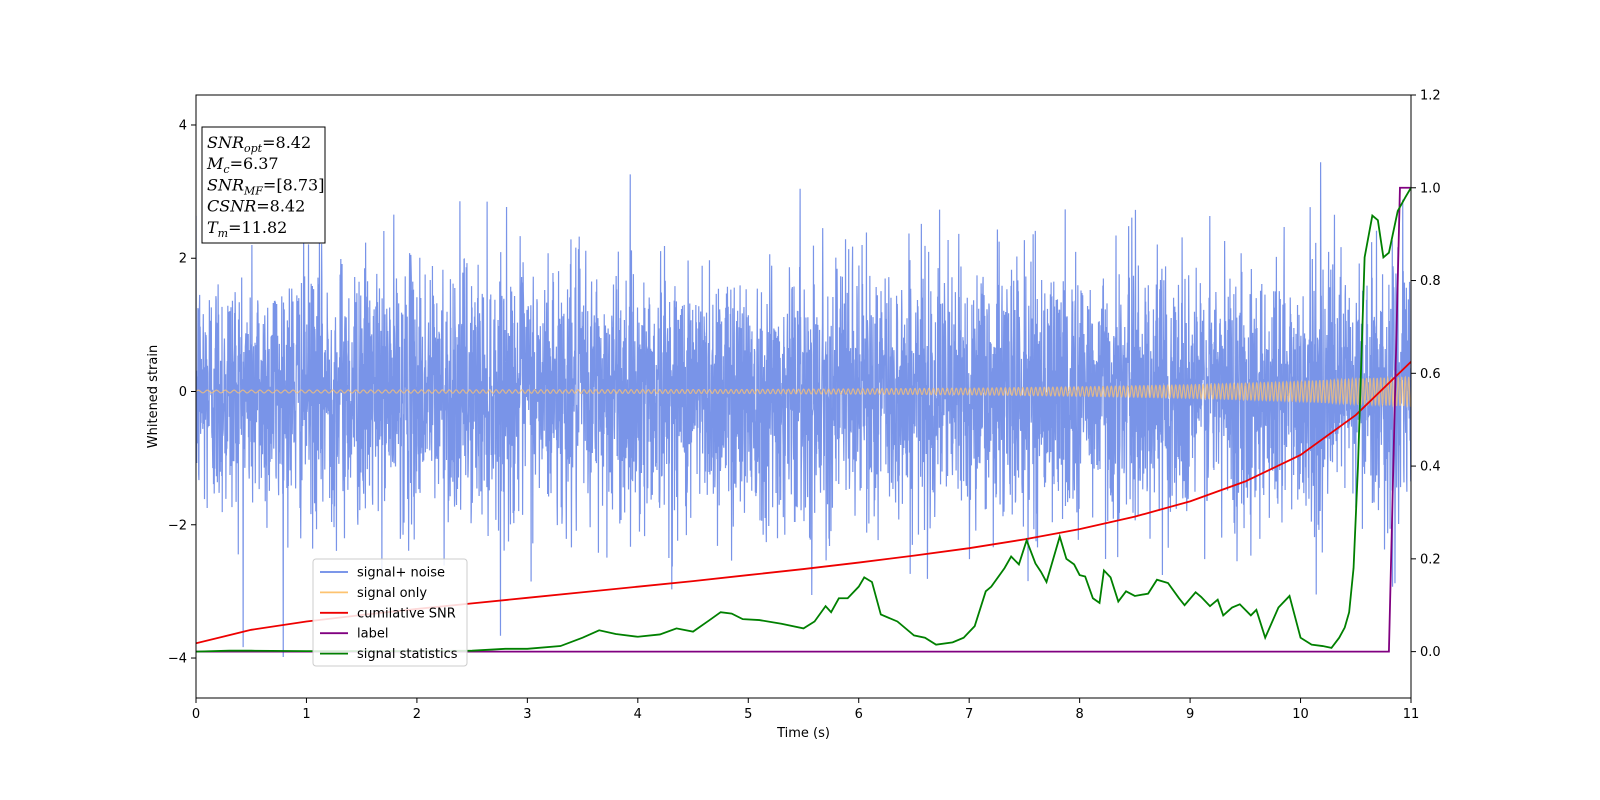  I want to click on annotation-frame, so click(263, 185).